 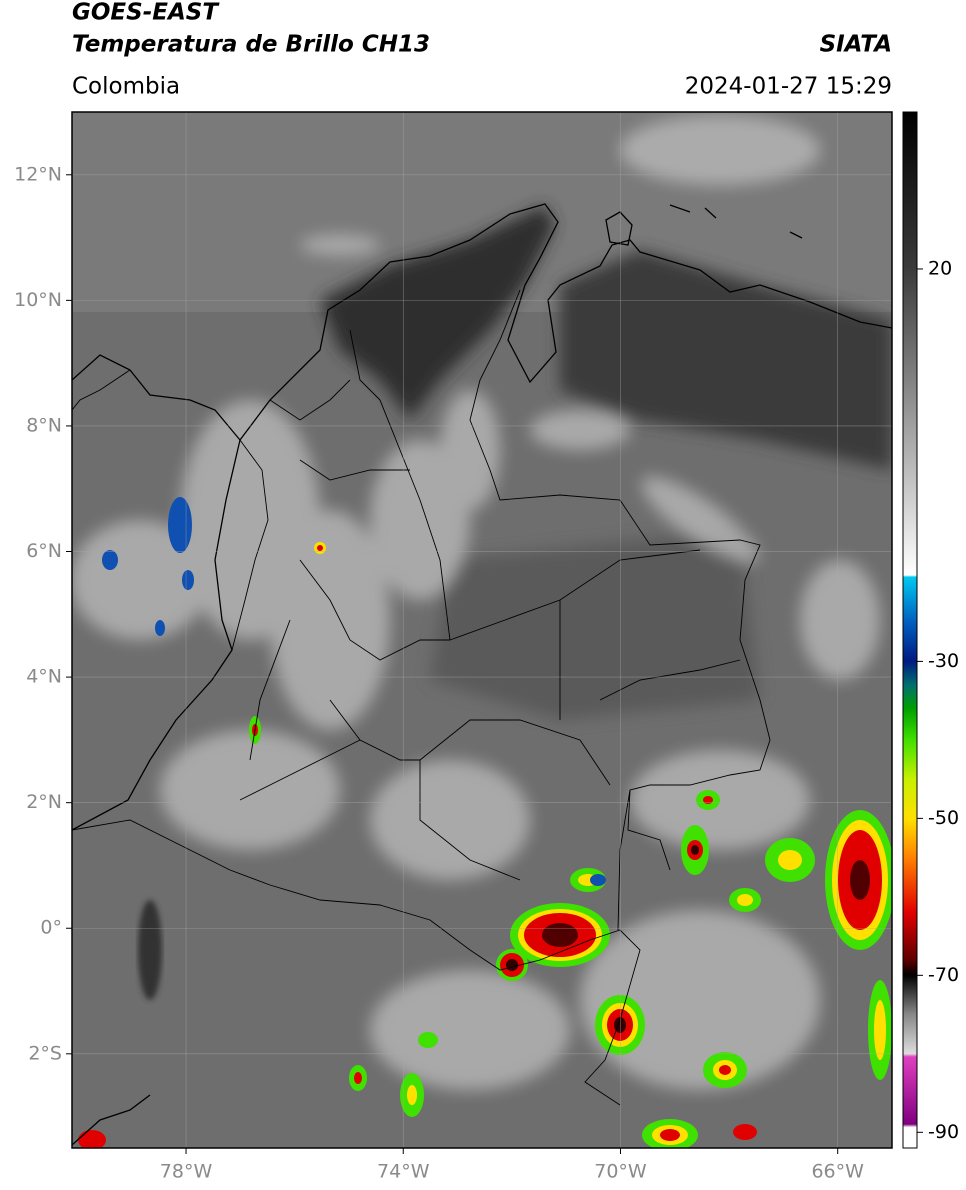 I want to click on y-tick-label: 2°N, so click(x=44, y=802).